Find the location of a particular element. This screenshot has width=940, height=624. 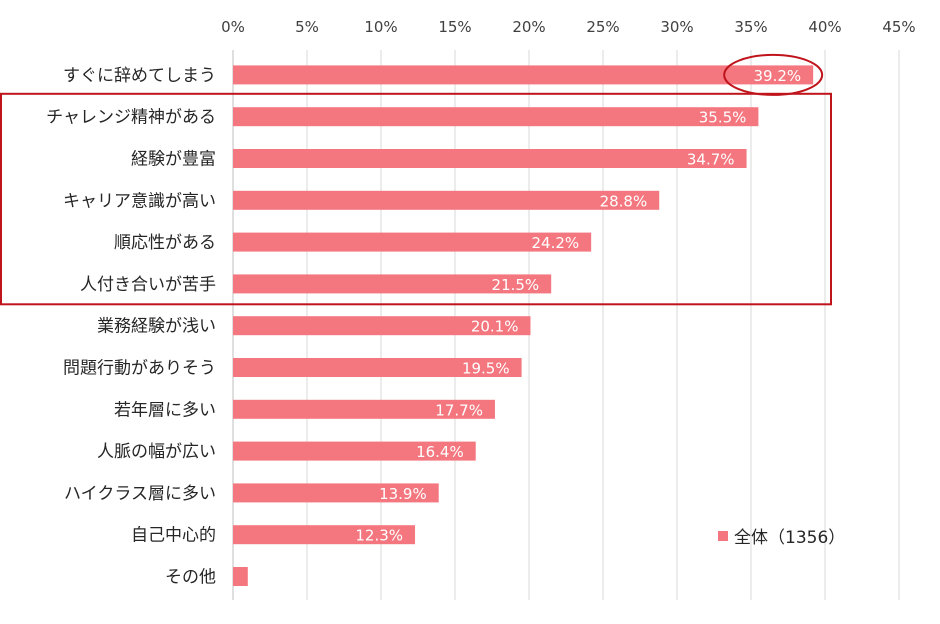

value-label: 19.5% is located at coordinates (486, 369).